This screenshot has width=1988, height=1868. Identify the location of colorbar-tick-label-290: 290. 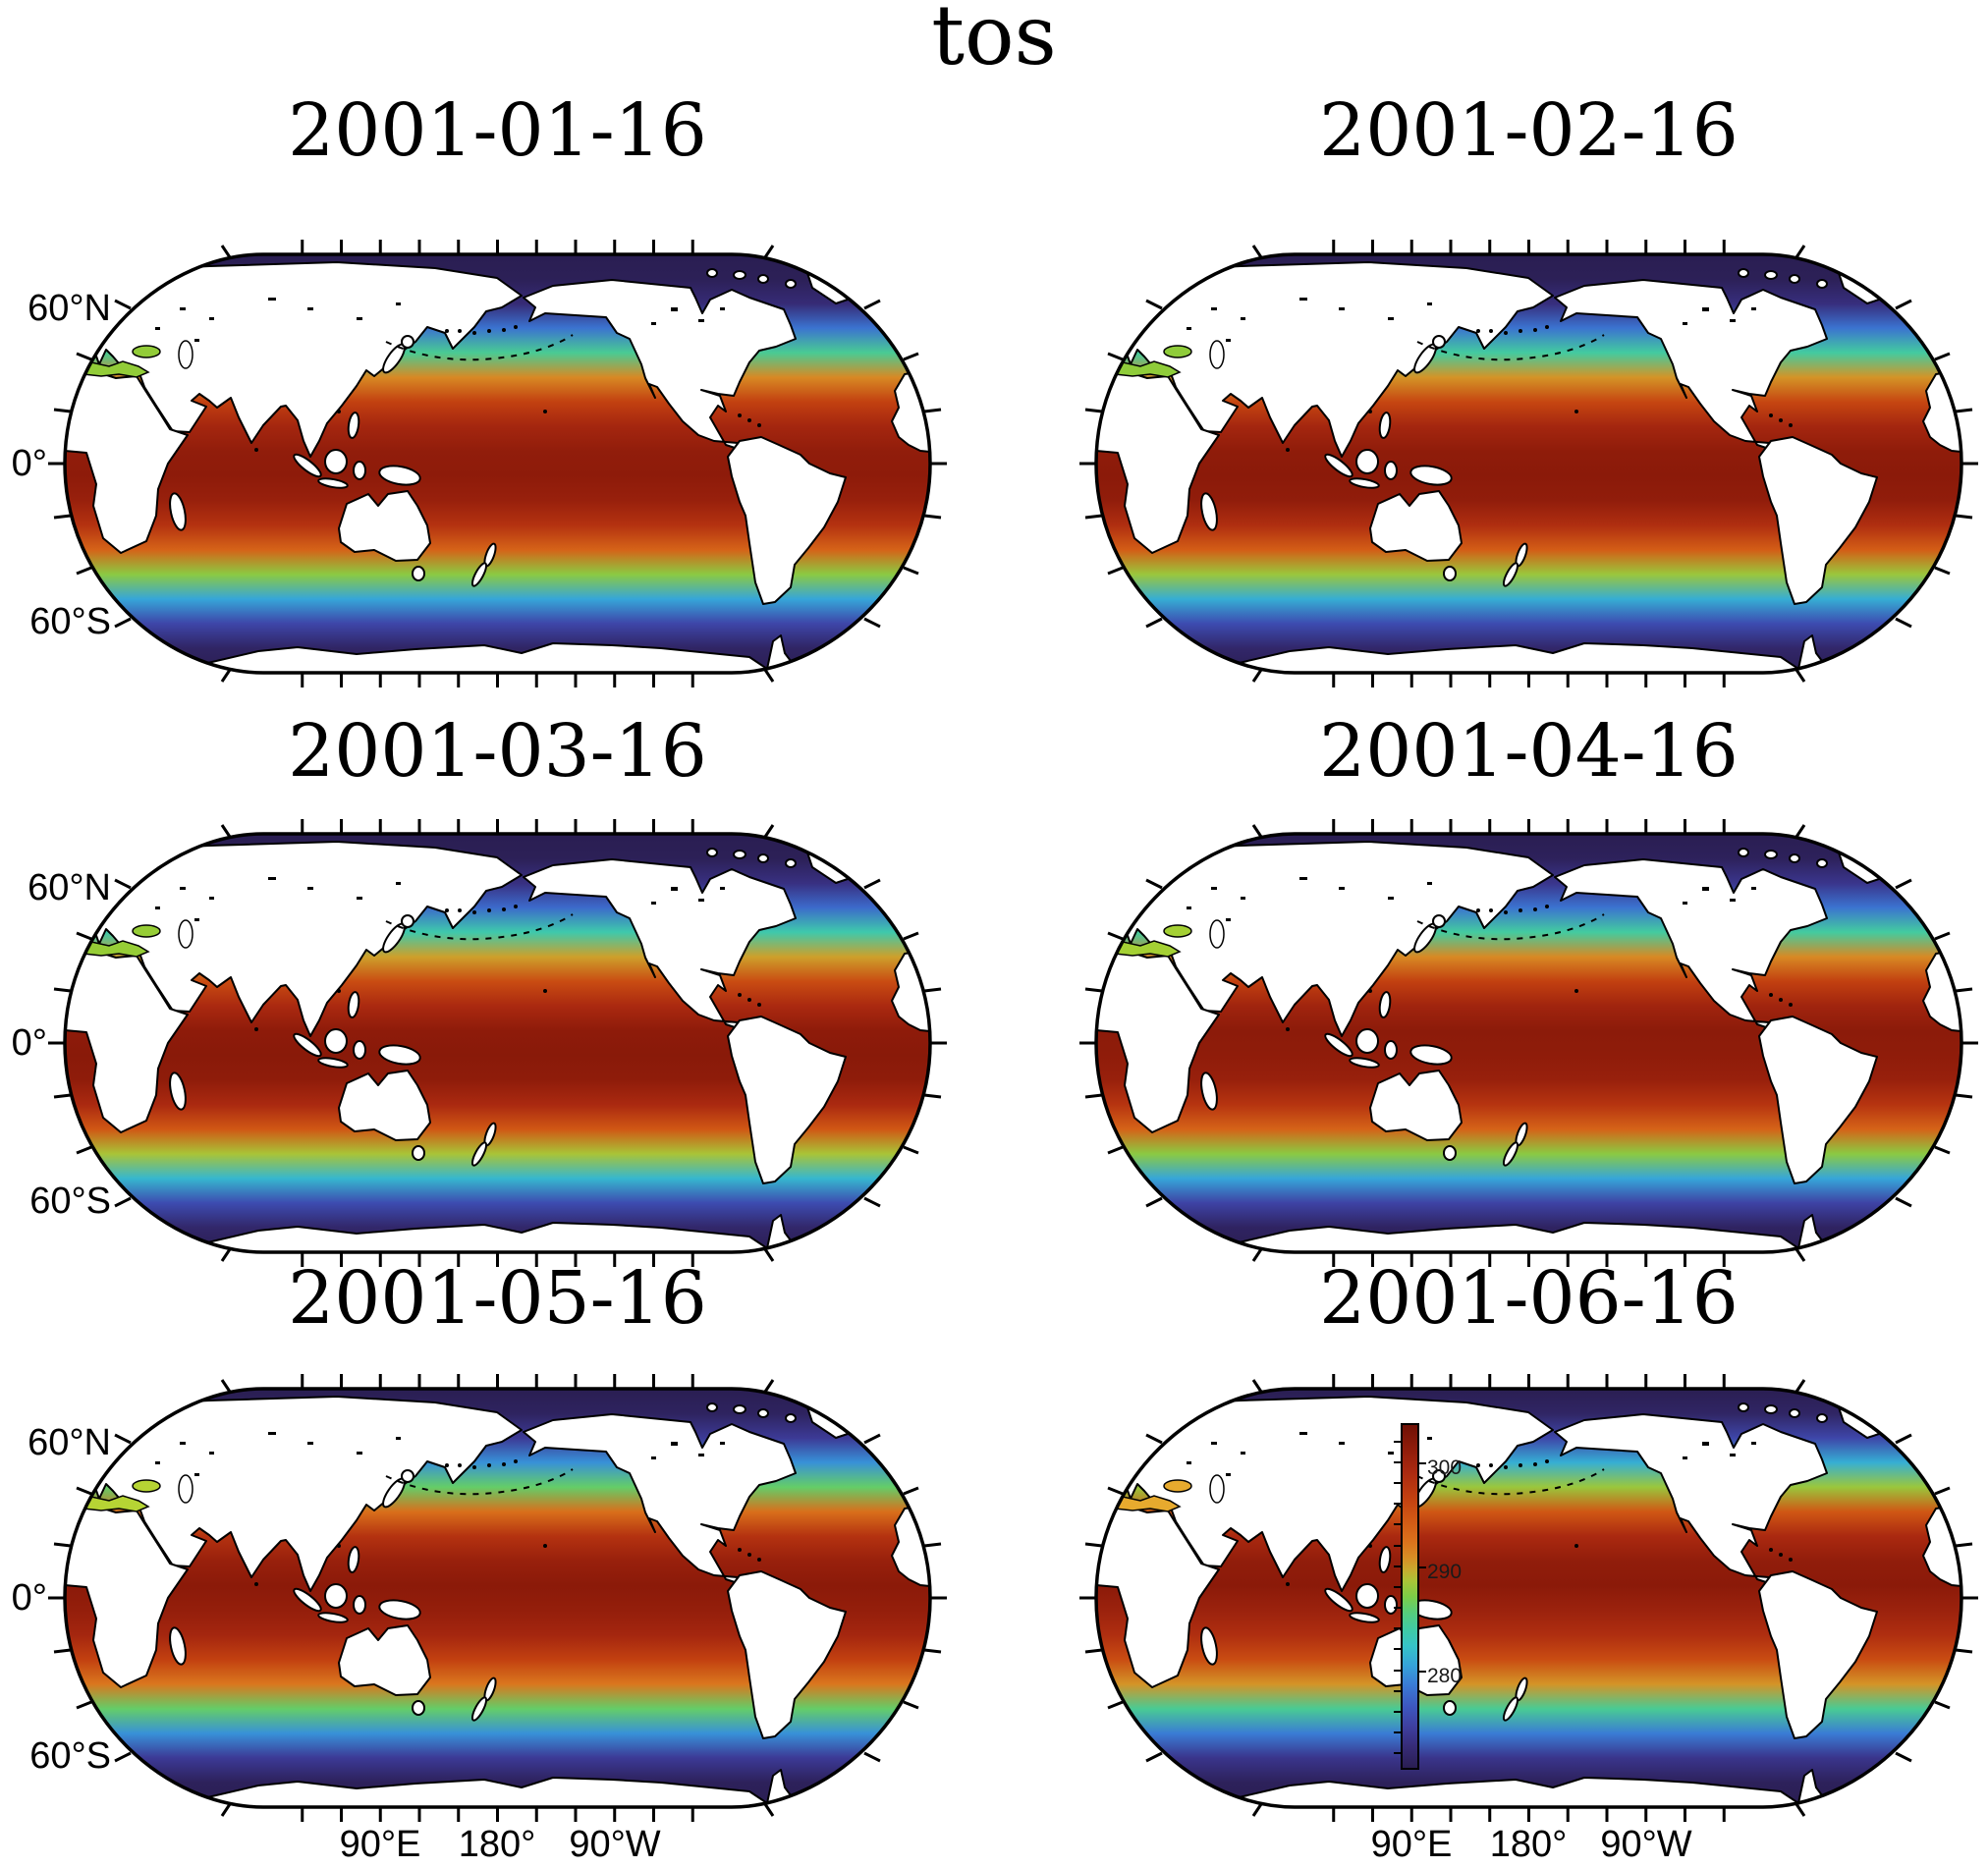
(1445, 1572).